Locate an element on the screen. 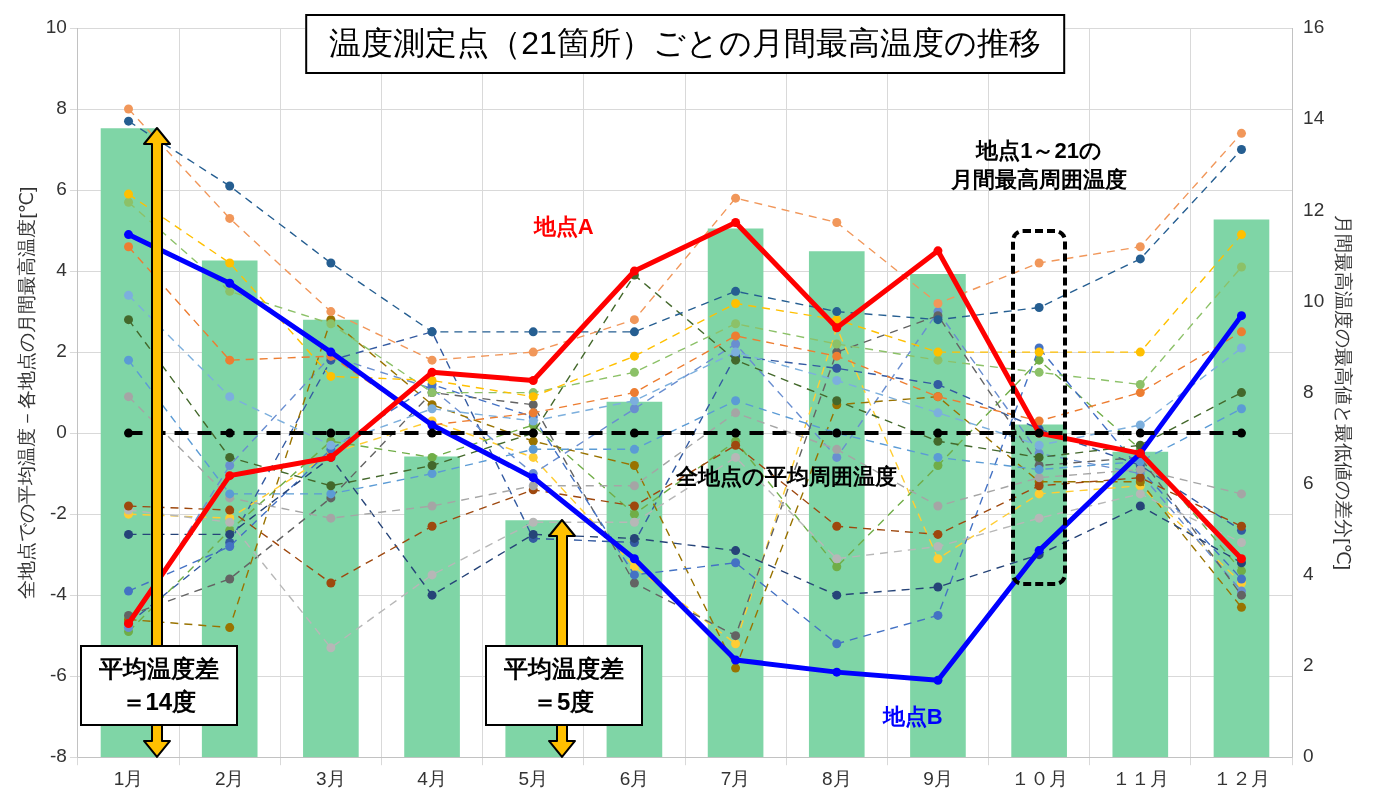 This screenshot has width=1377, height=803. x-tick-label: 7月 is located at coordinates (735, 778).